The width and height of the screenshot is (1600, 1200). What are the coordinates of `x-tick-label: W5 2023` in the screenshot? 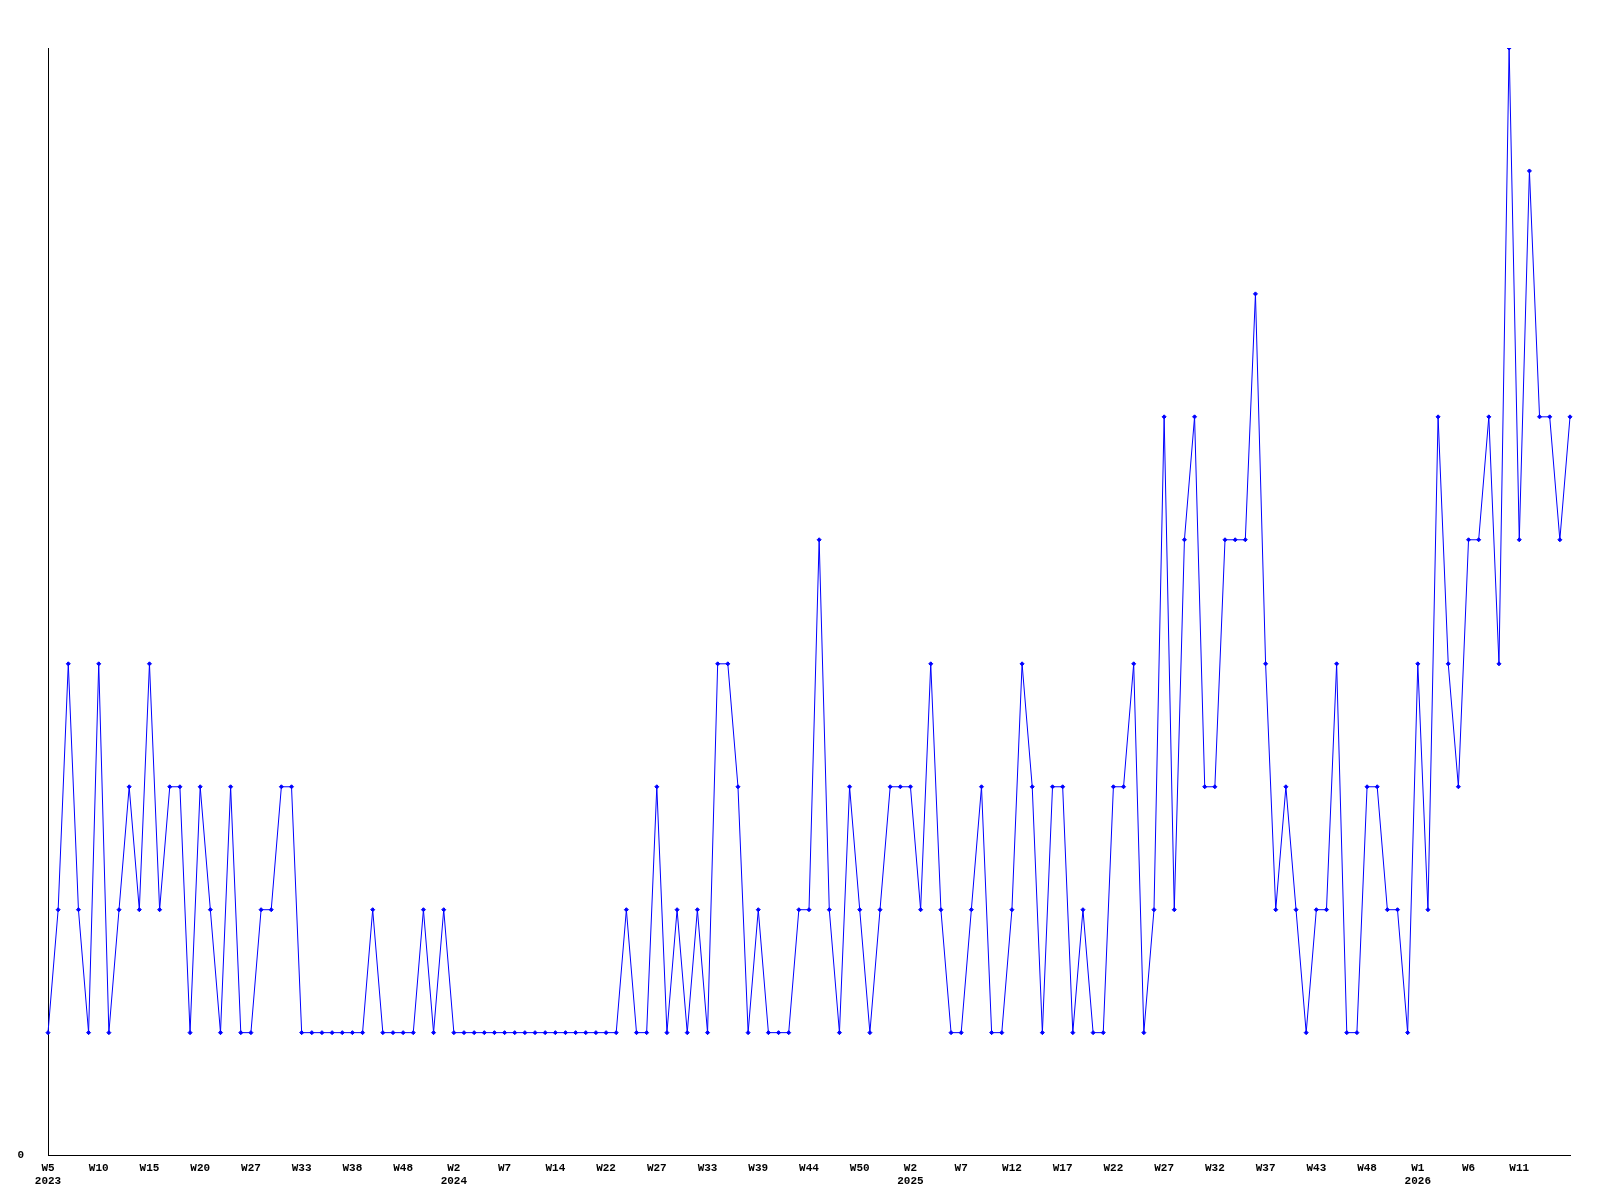 It's located at (48, 1174).